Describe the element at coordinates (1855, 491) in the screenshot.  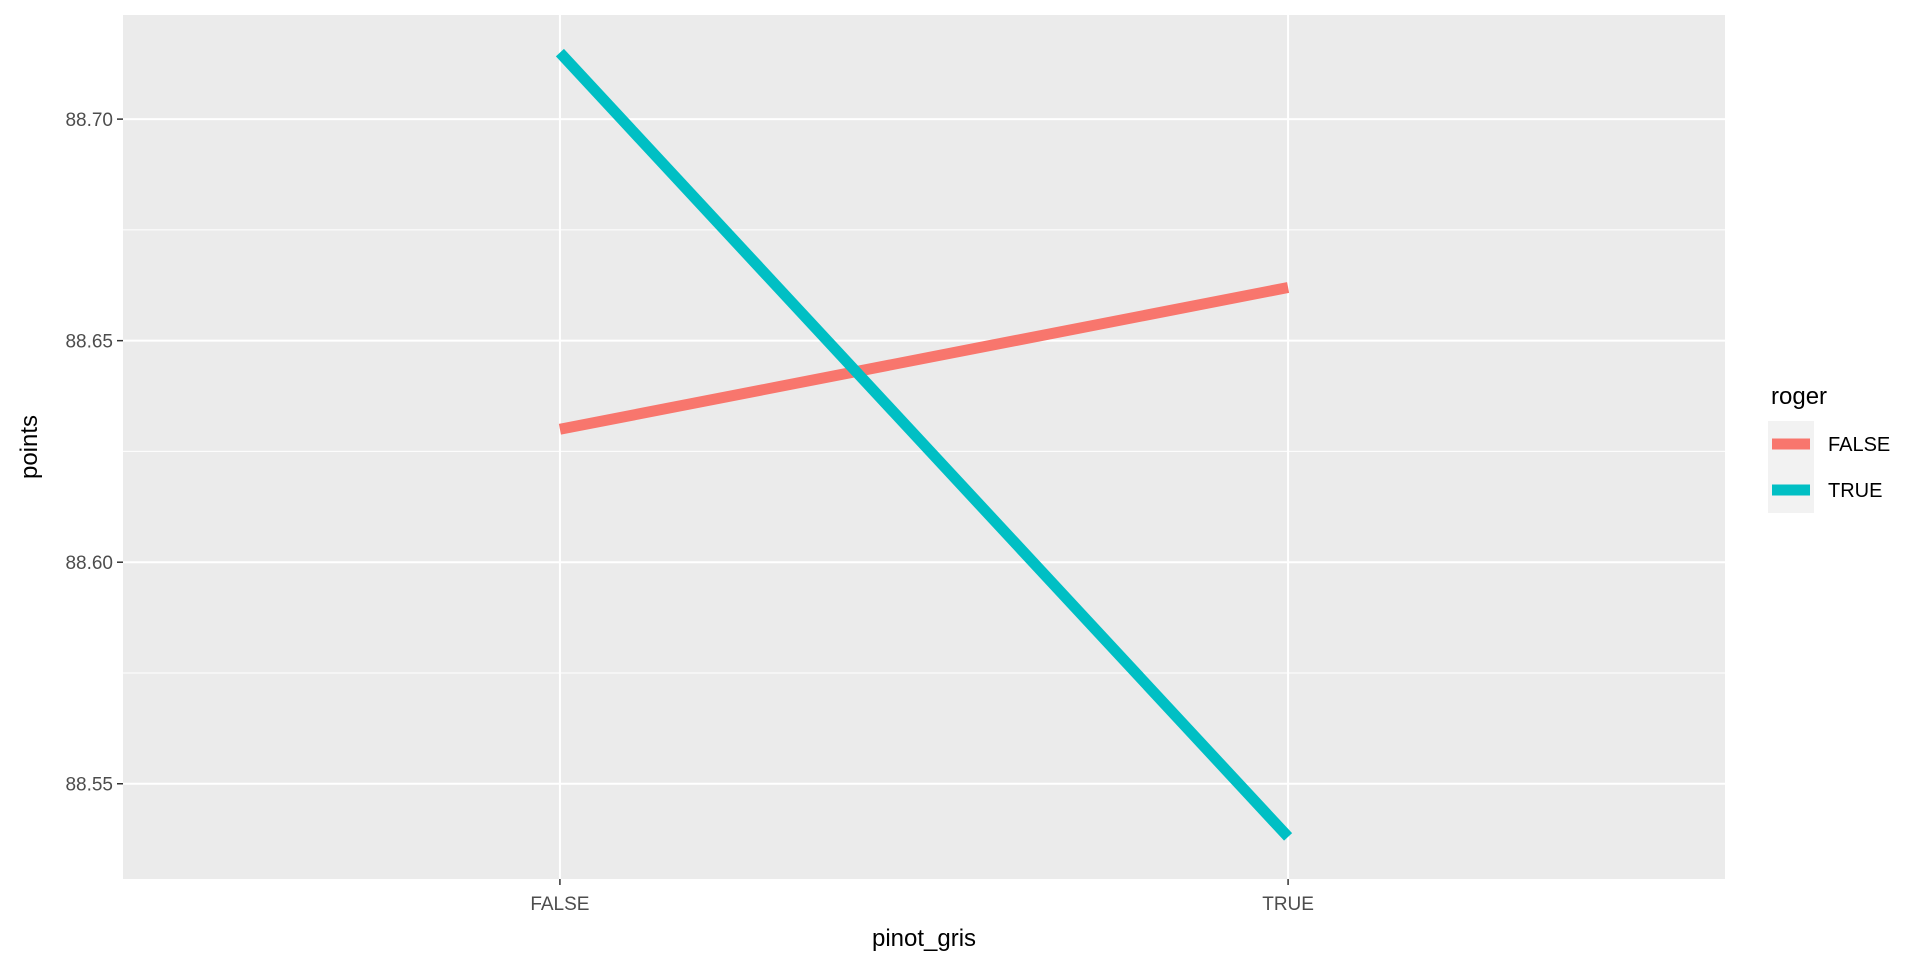
I see `legend-label: TRUE` at that location.